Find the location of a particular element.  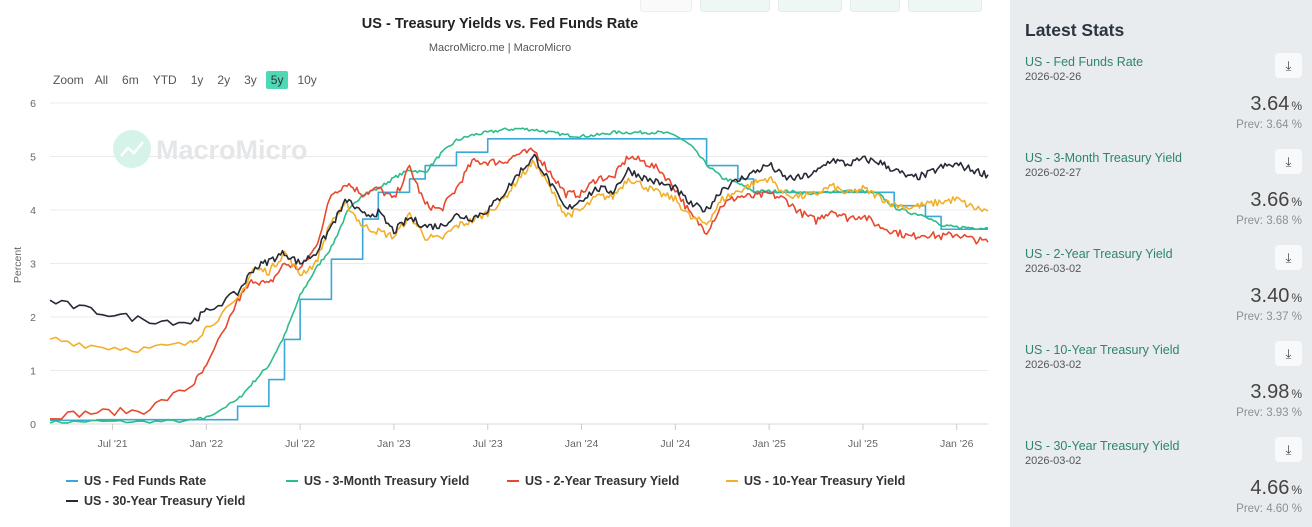

legend-label: US - 30-Year Treasury Yield is located at coordinates (165, 501).